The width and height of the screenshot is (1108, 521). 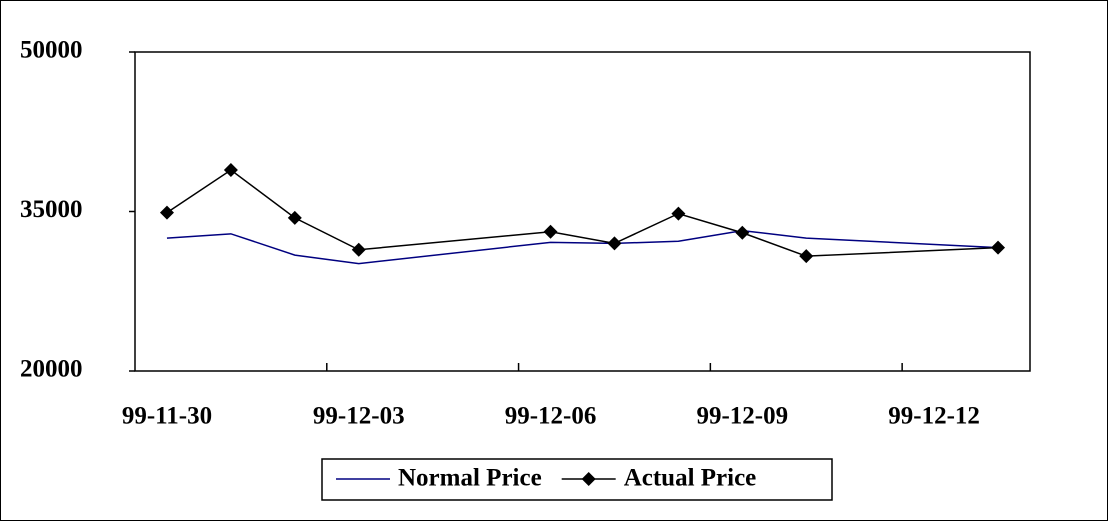 I want to click on legend-marker, so click(x=588, y=479).